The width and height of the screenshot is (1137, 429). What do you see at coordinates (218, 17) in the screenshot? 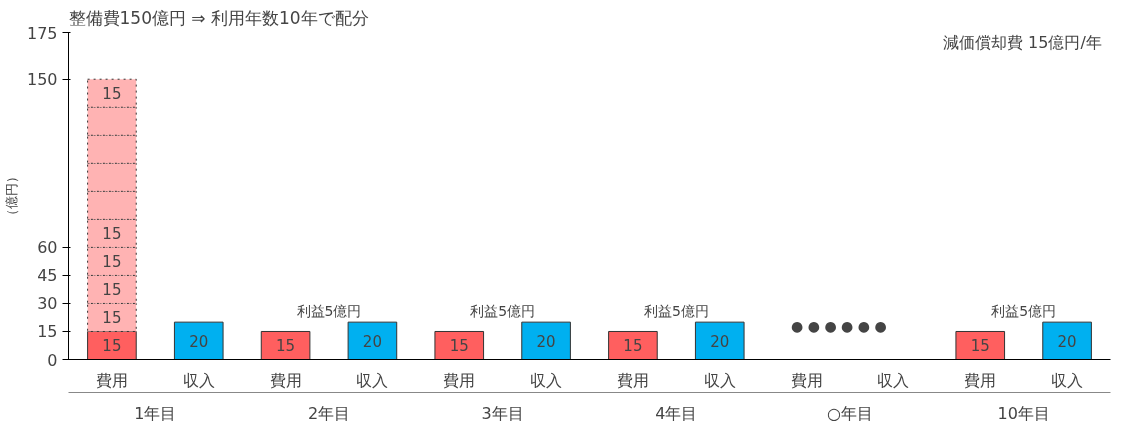
I see `chart-title: 整備費150億円 ⇒ 利用年数10年で配分` at bounding box center [218, 17].